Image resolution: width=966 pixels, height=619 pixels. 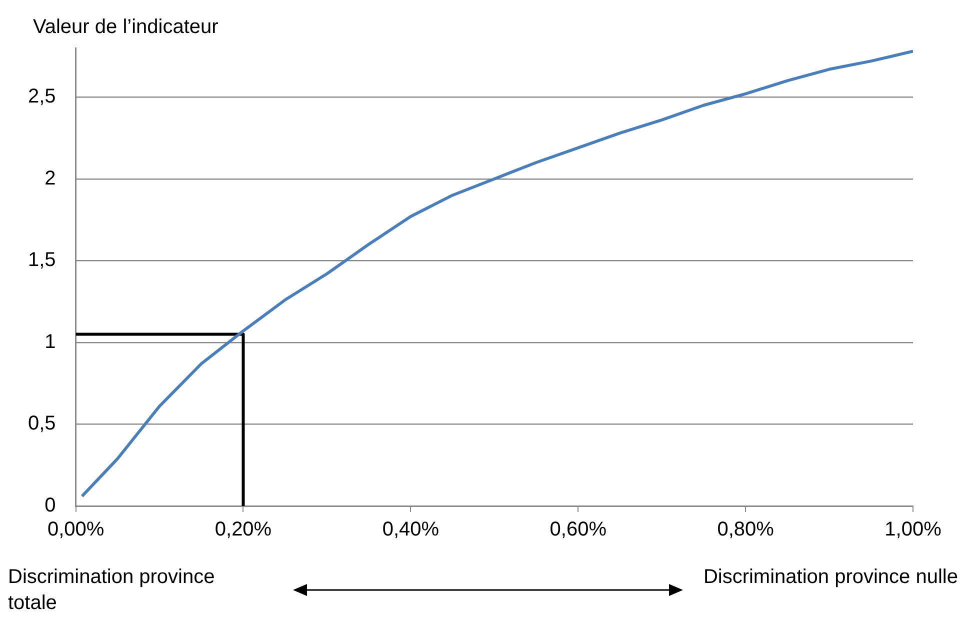 I want to click on x-tick-label: 0,00%, so click(x=75, y=529).